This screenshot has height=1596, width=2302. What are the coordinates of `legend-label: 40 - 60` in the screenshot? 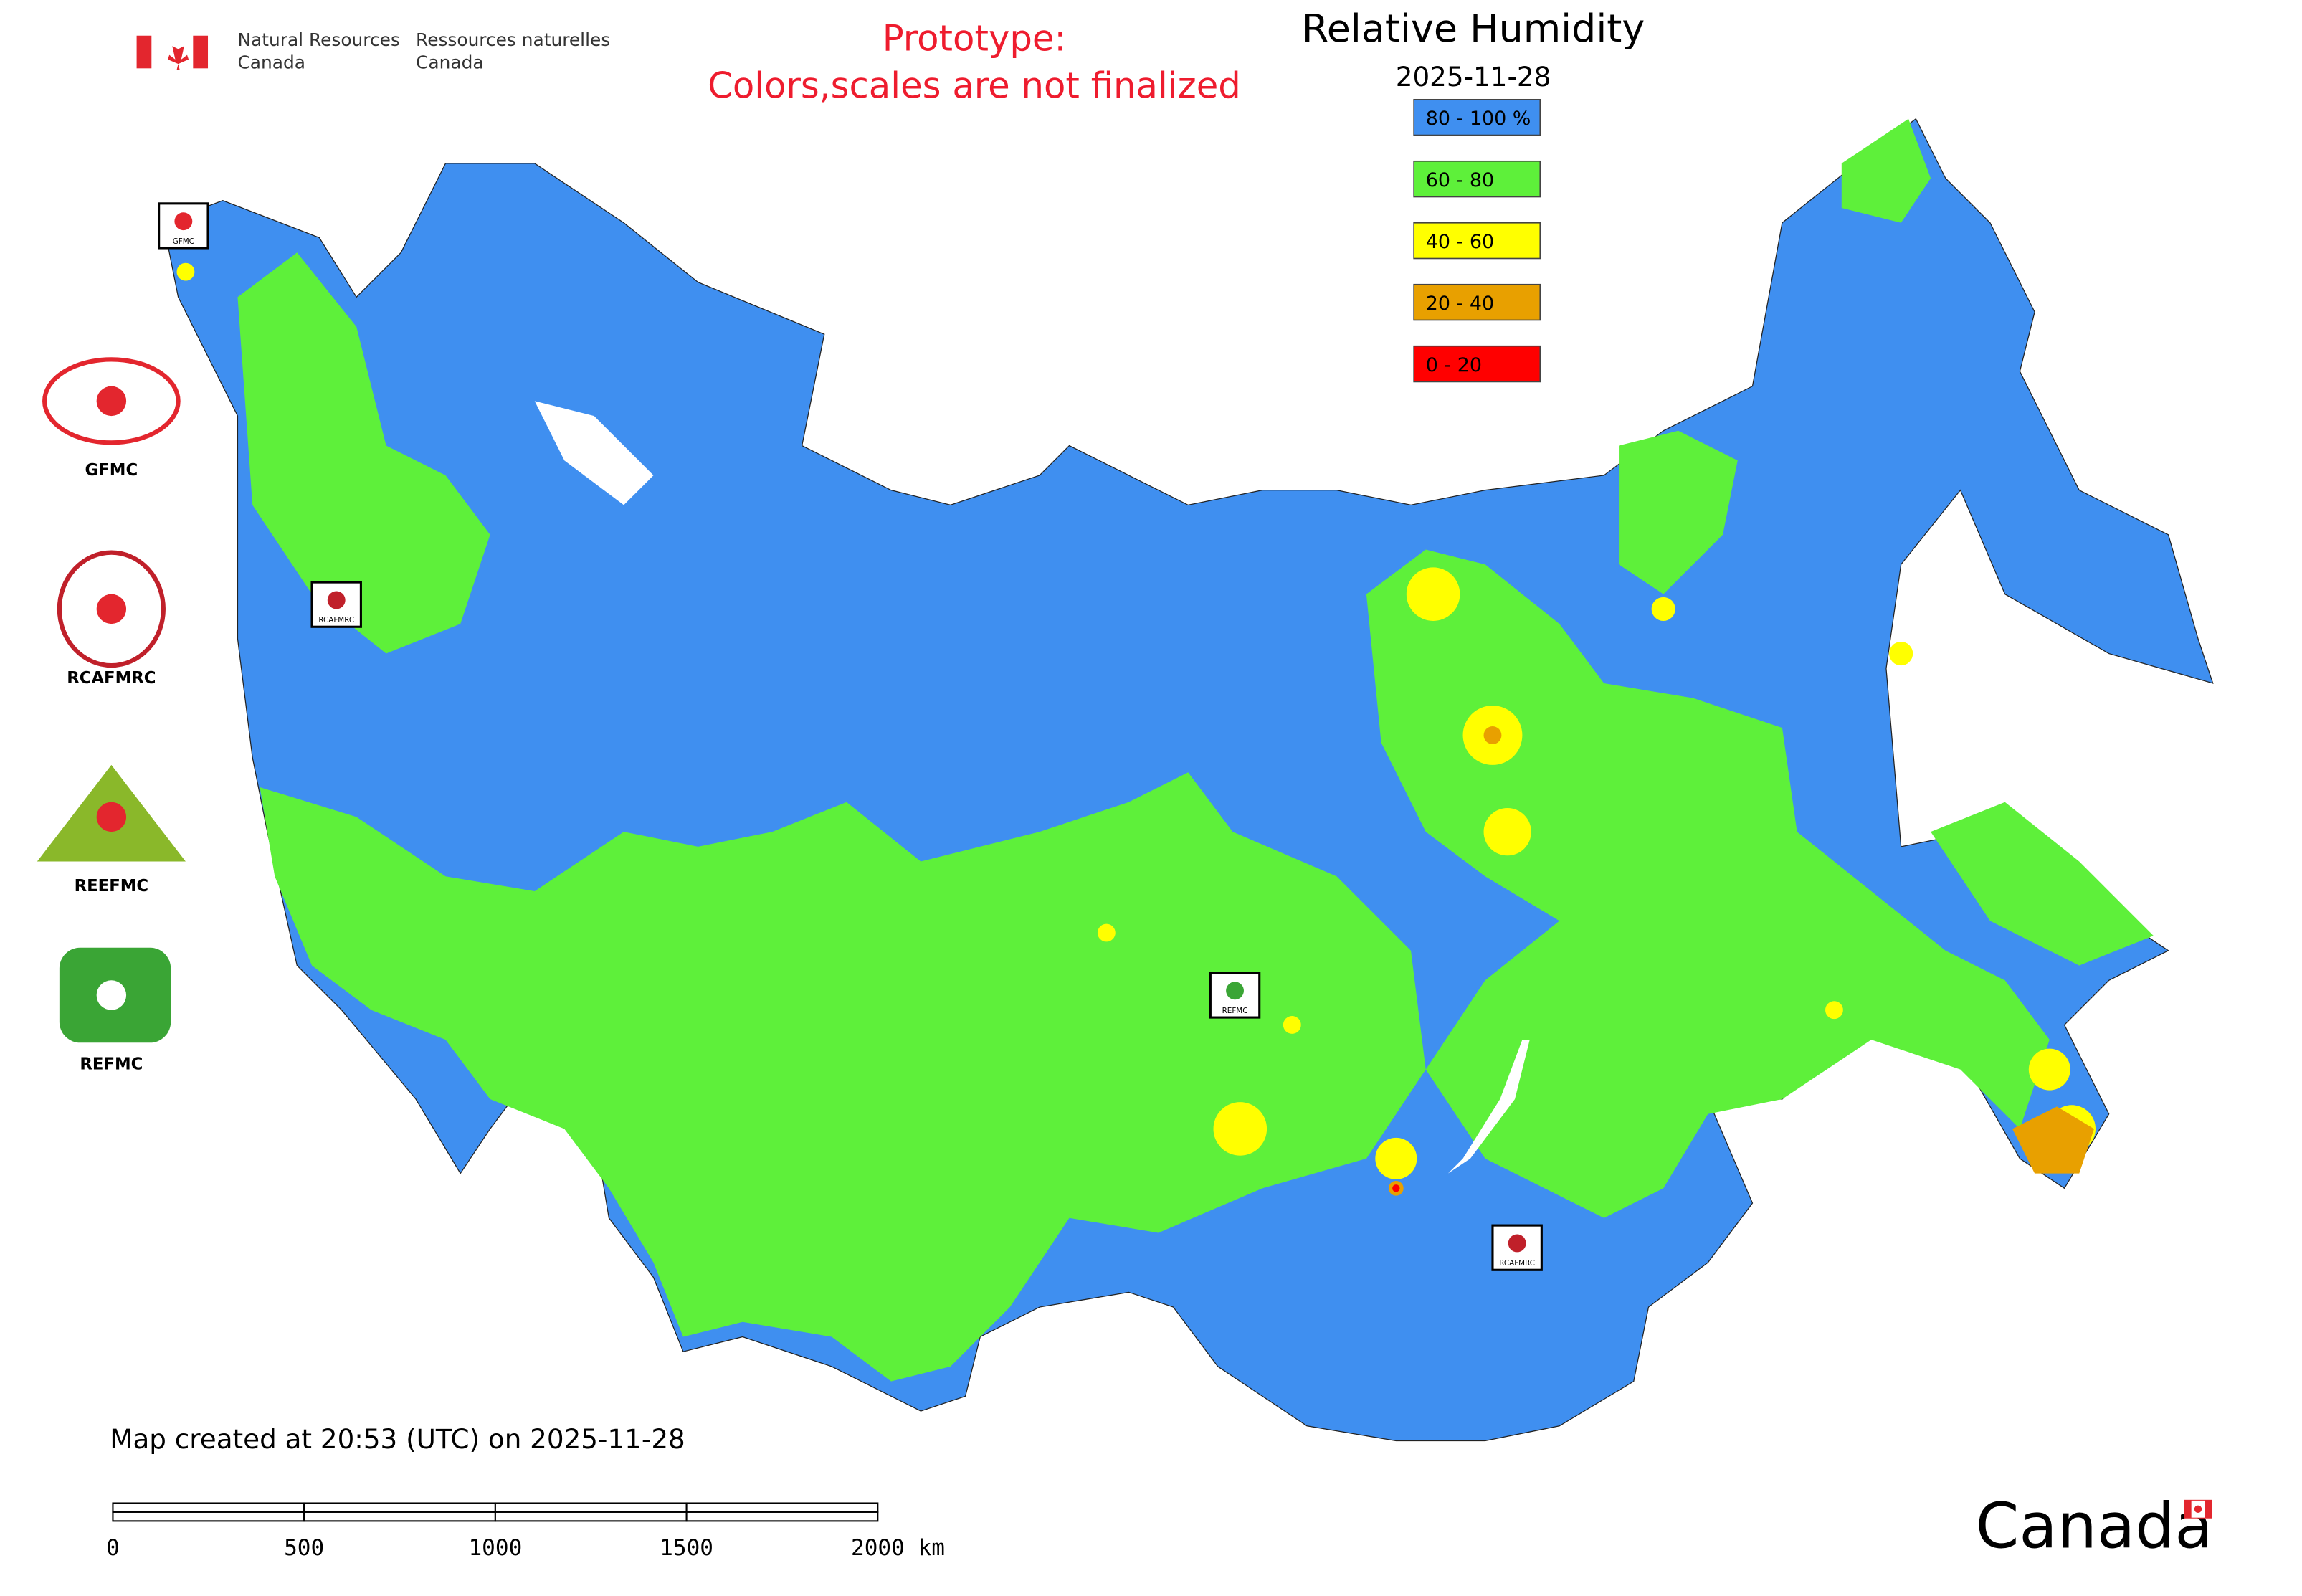 It's located at (1460, 242).